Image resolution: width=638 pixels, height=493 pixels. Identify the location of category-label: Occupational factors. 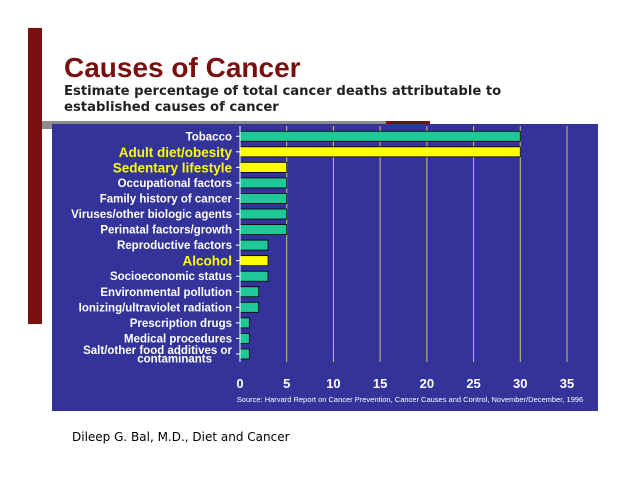
(175, 184).